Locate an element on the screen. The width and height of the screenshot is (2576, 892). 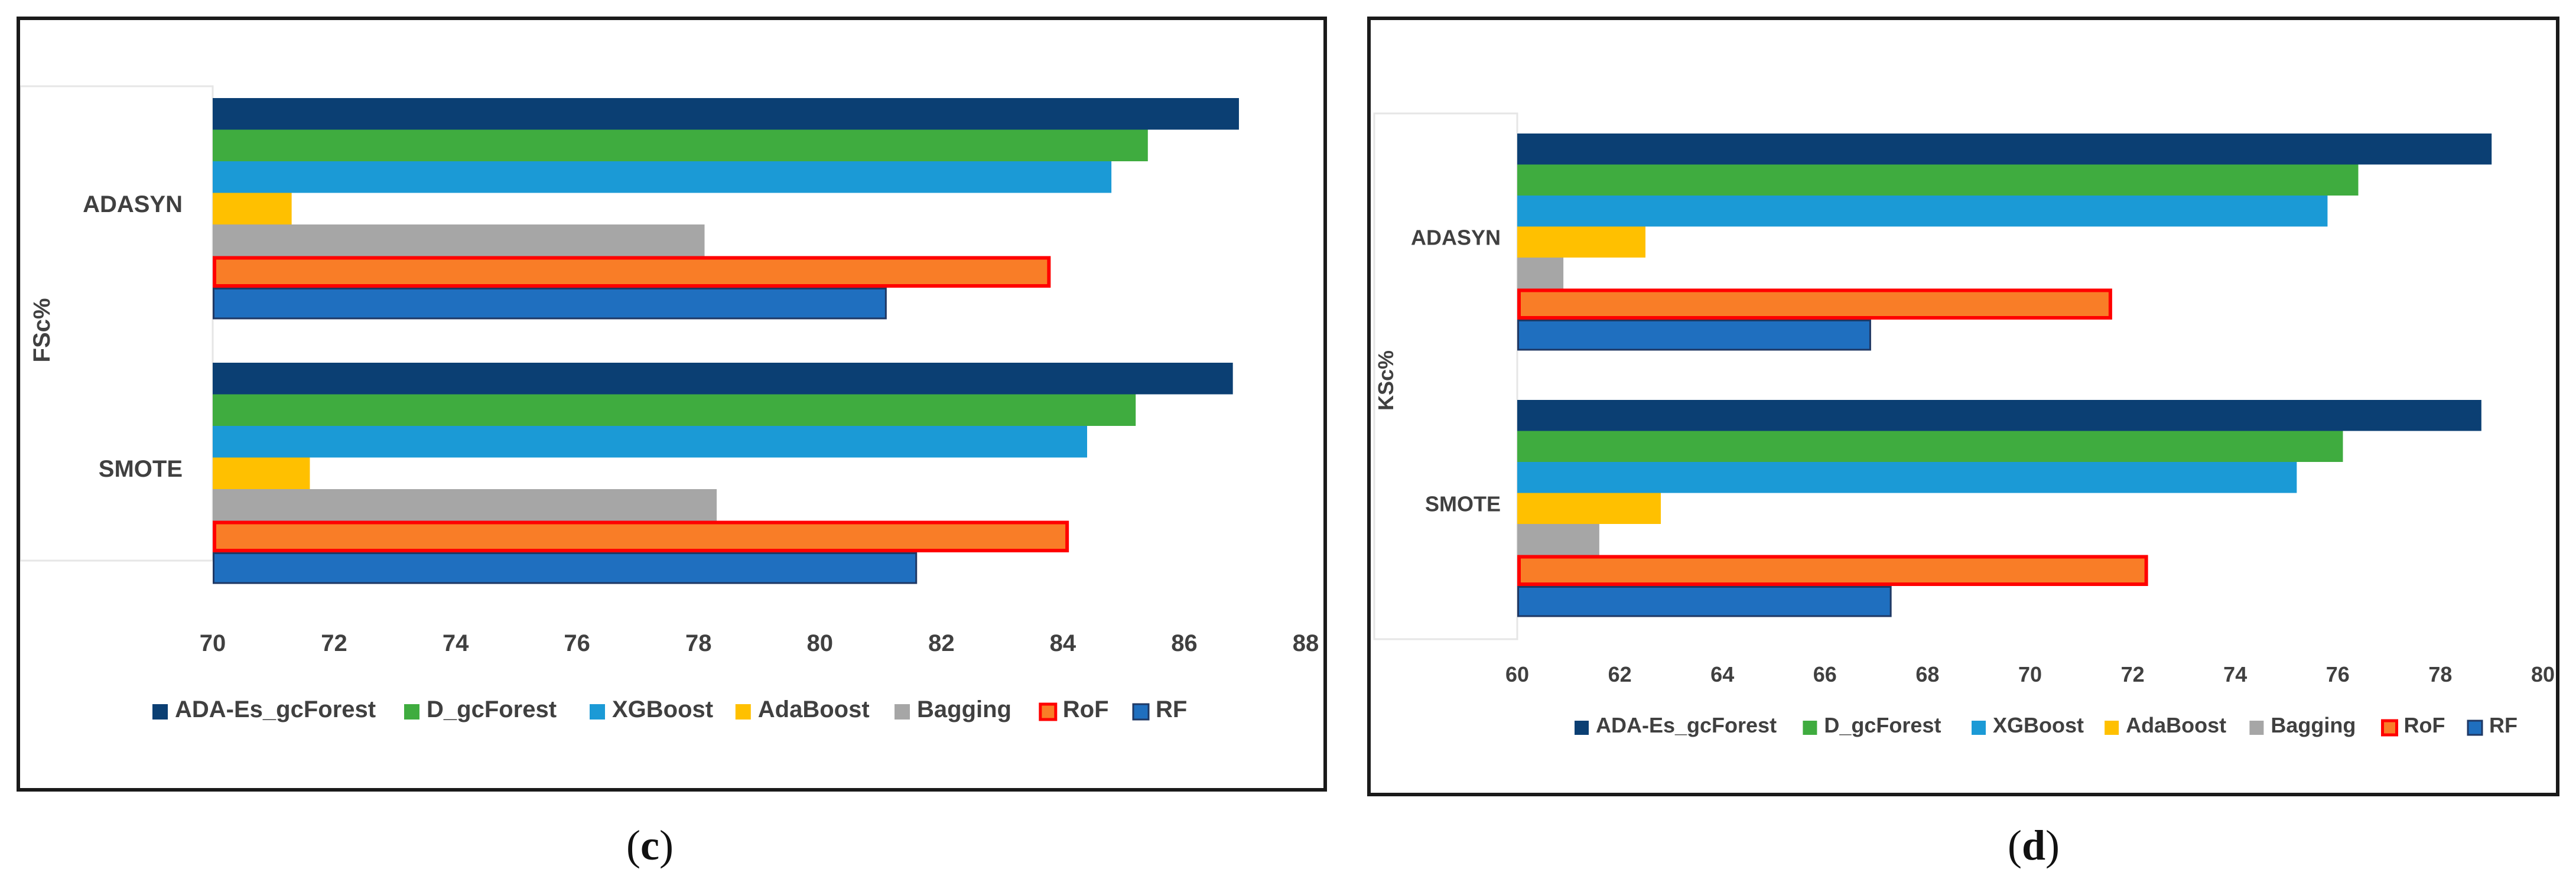
caption-letter: d is located at coordinates (2033, 845).